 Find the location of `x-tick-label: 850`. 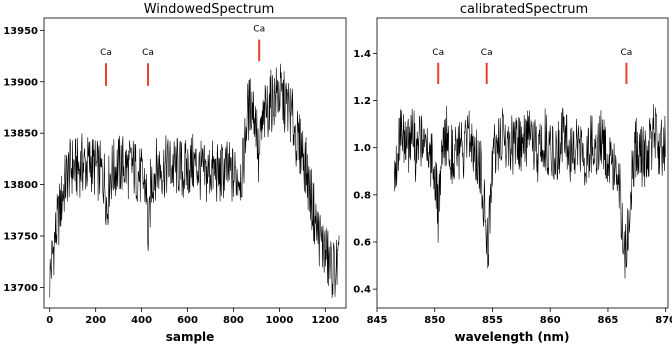

x-tick-label: 850 is located at coordinates (434, 320).